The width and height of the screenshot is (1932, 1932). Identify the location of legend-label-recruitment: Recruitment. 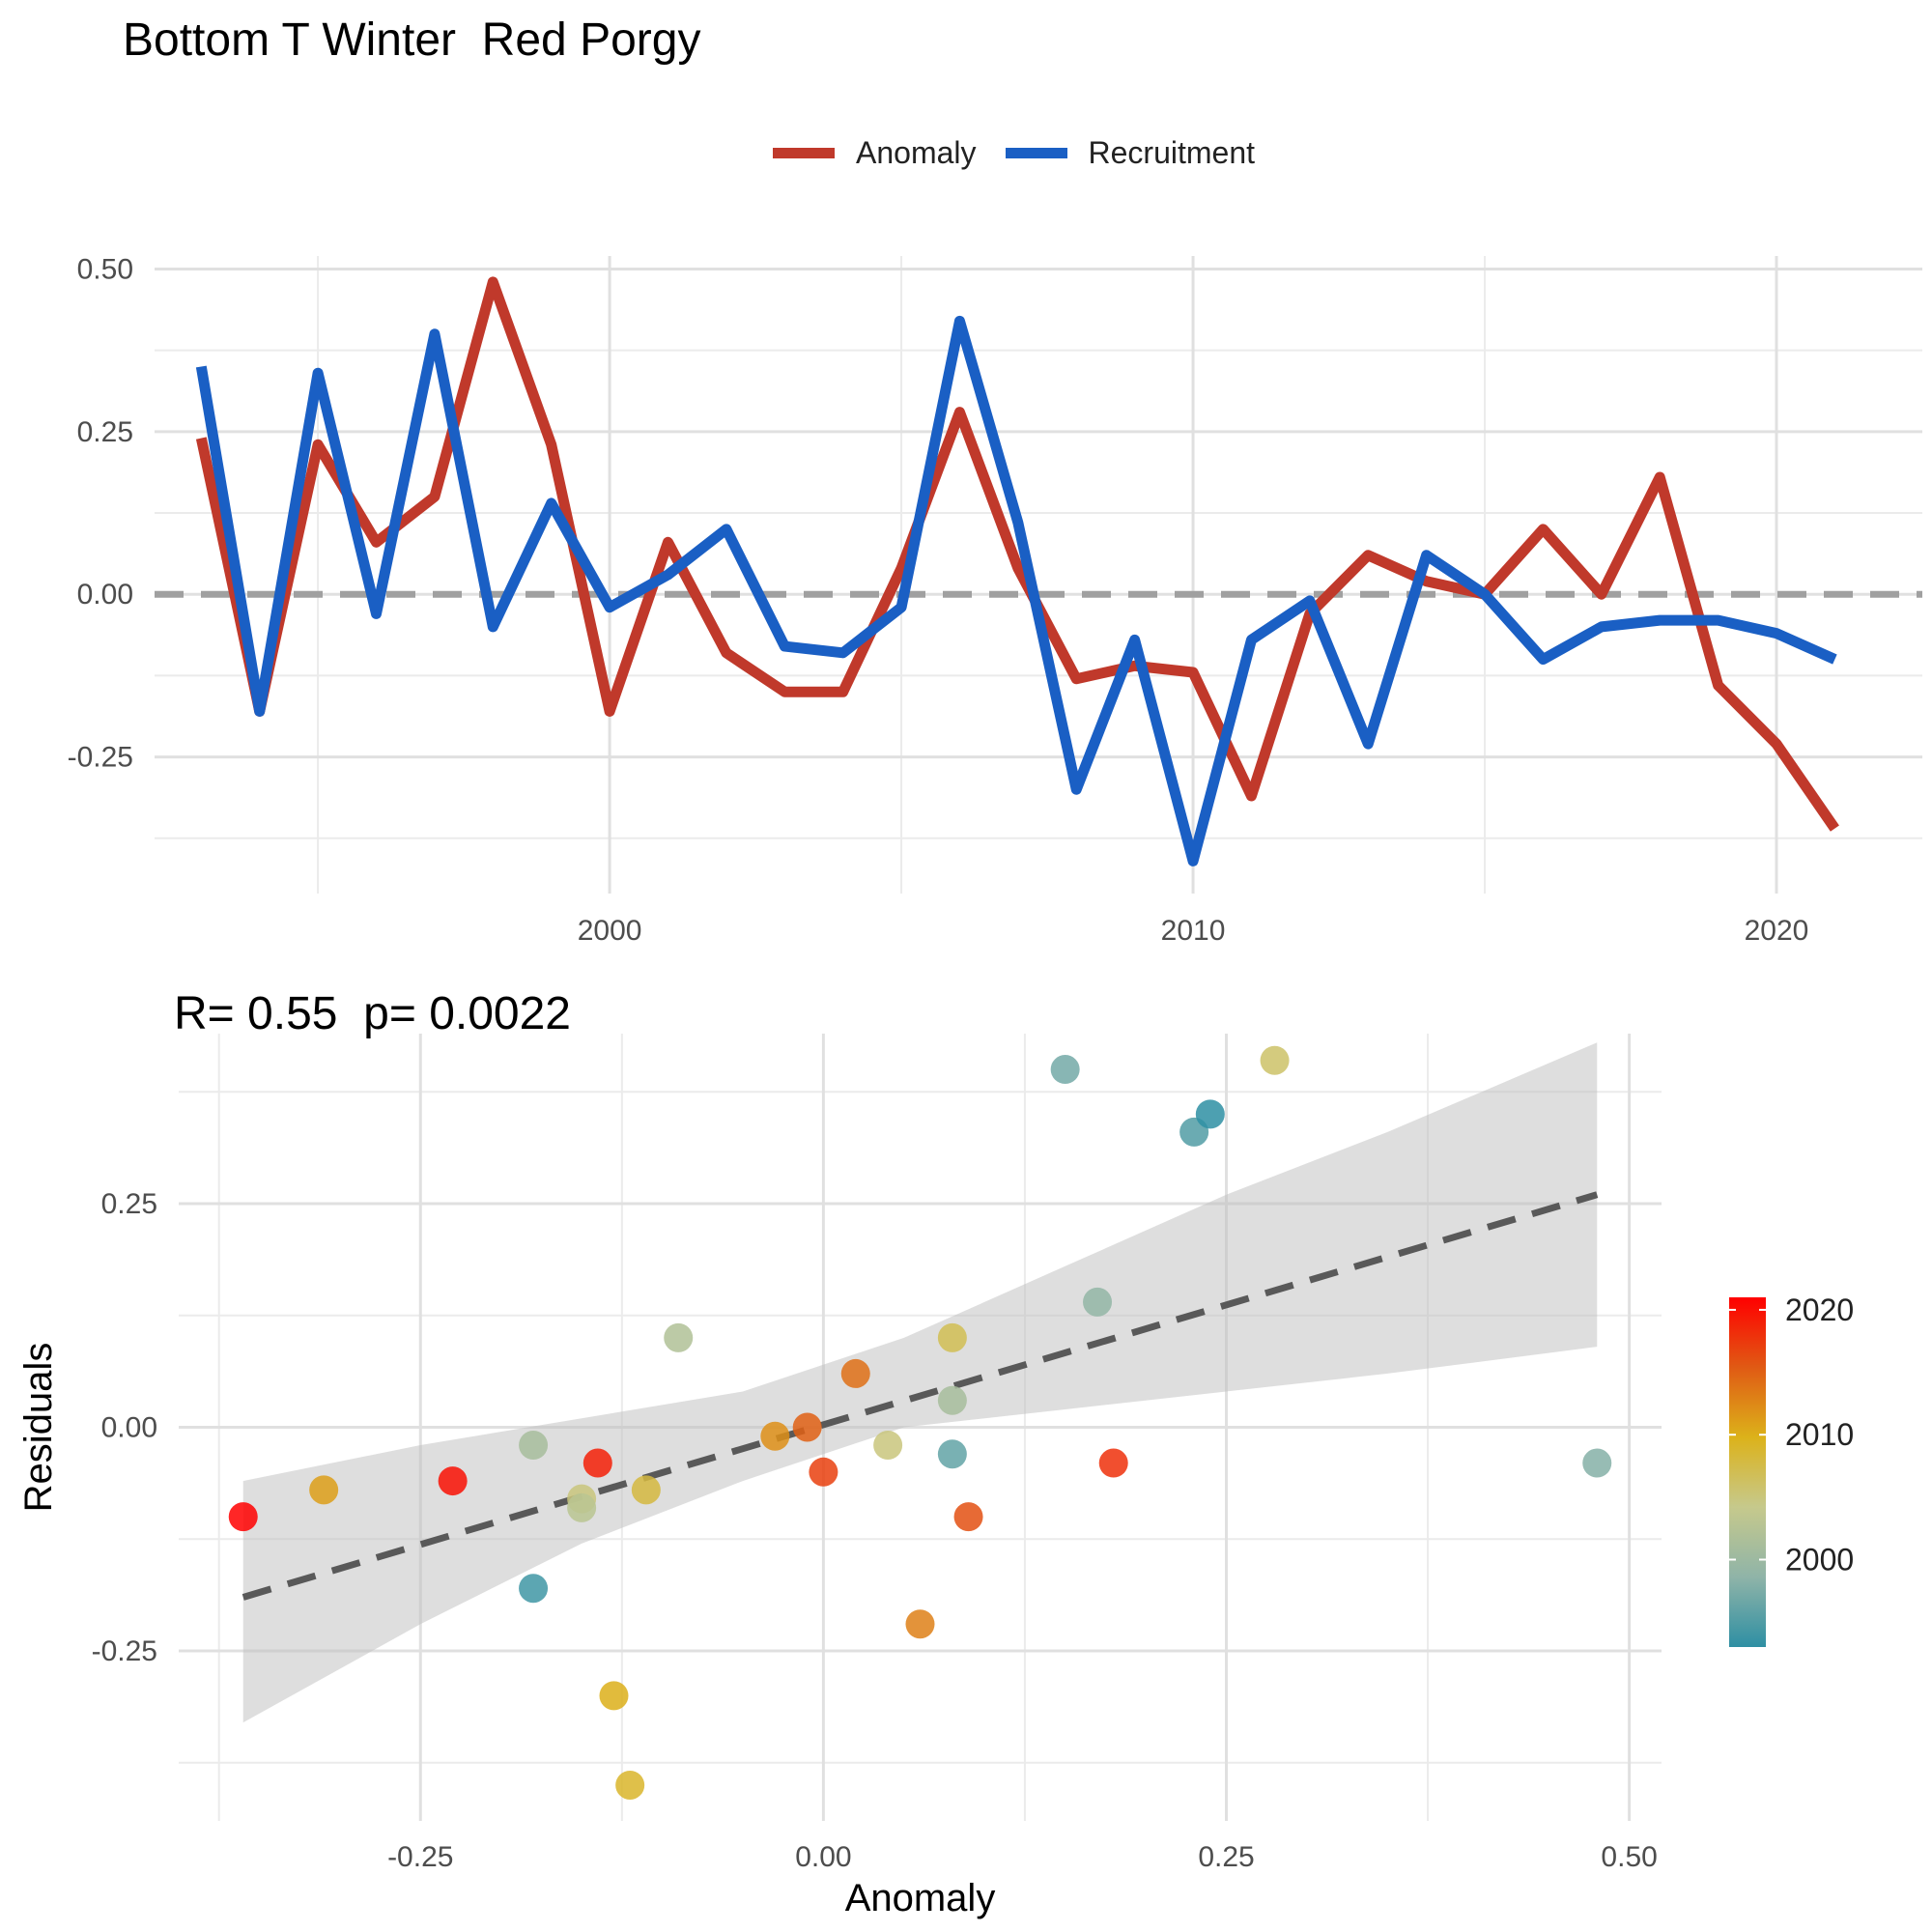
(1172, 152).